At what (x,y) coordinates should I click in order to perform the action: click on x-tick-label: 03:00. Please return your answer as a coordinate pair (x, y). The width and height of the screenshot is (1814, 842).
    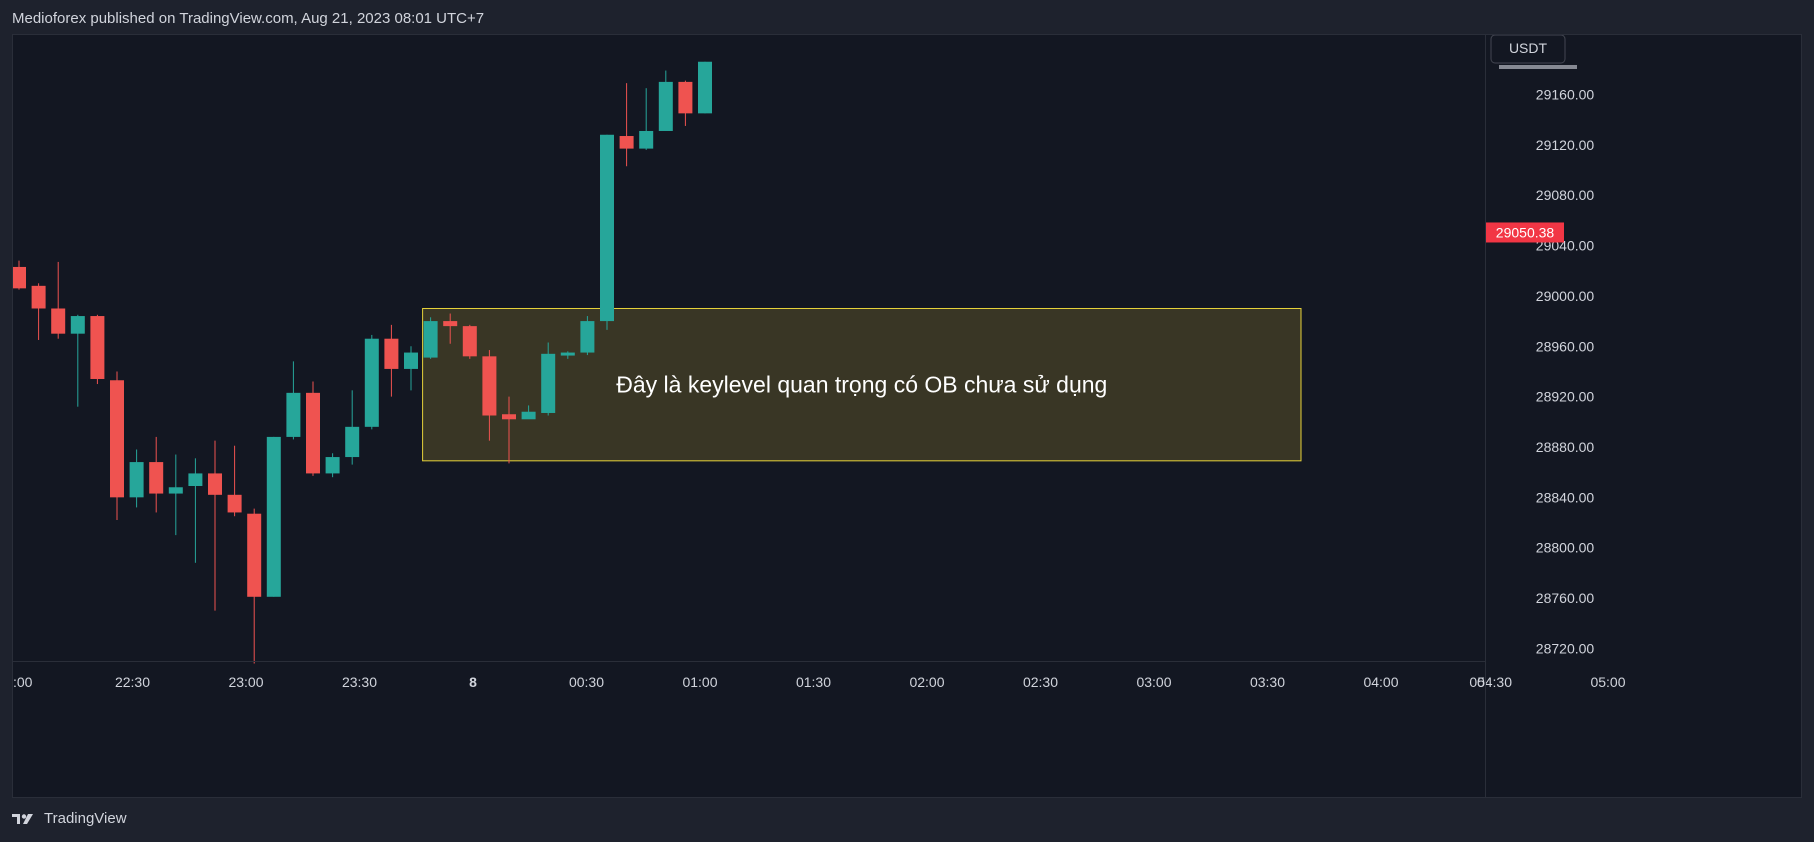
    Looking at the image, I should click on (1153, 682).